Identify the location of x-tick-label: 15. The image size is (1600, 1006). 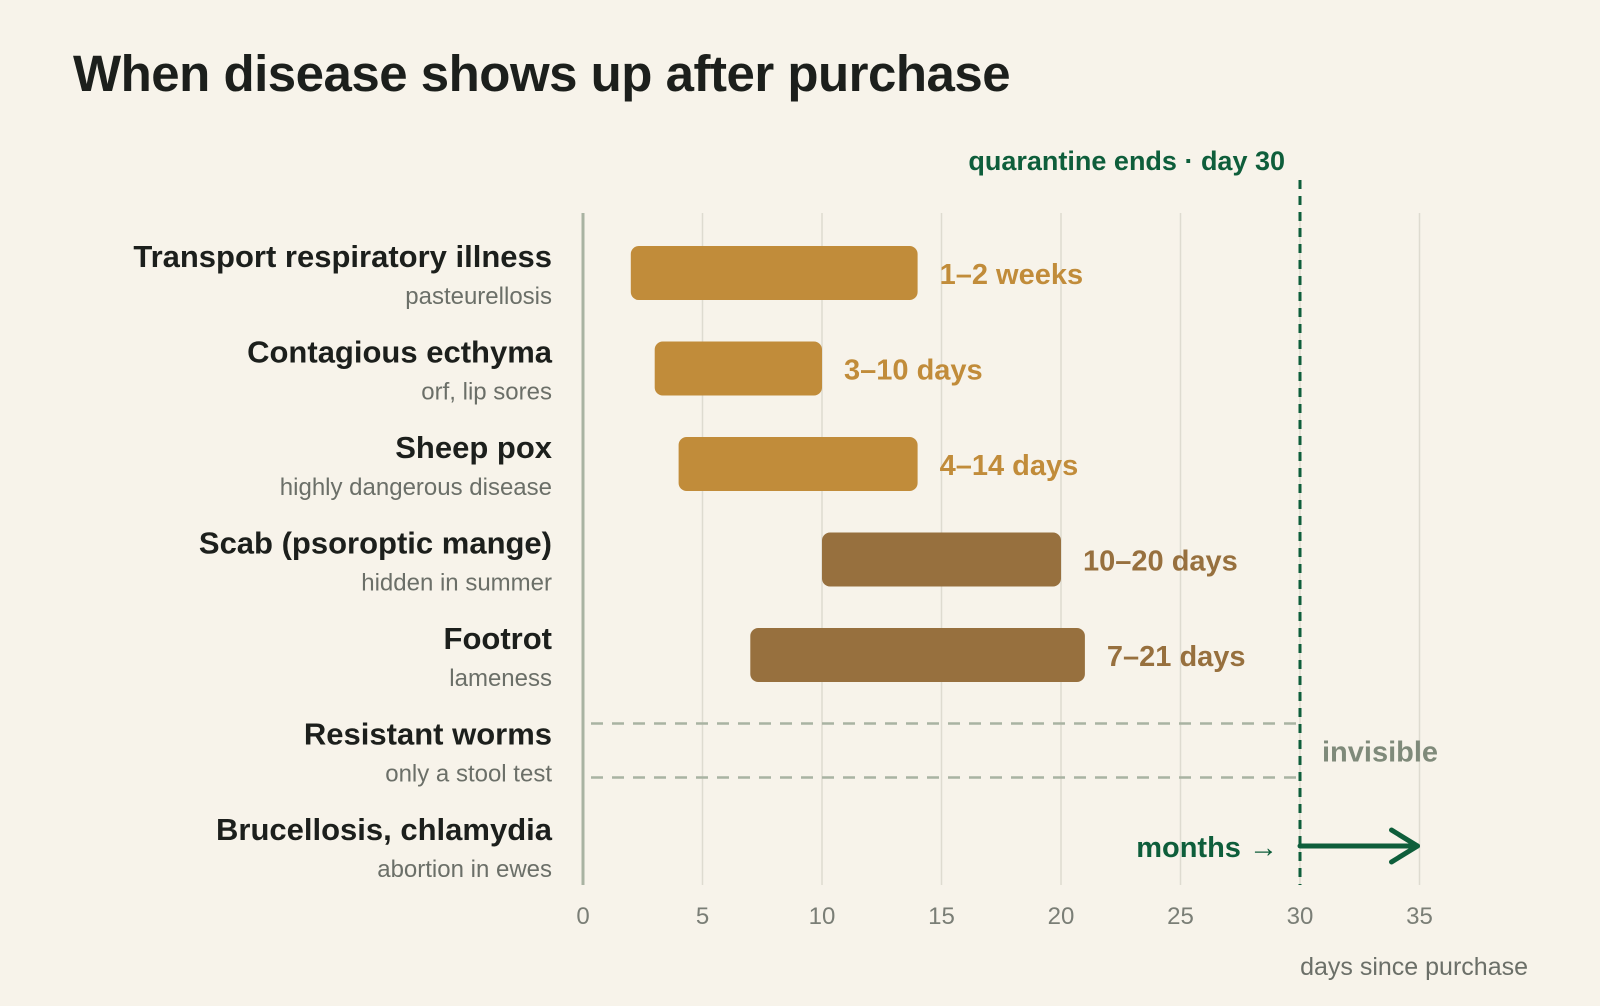
(941, 916).